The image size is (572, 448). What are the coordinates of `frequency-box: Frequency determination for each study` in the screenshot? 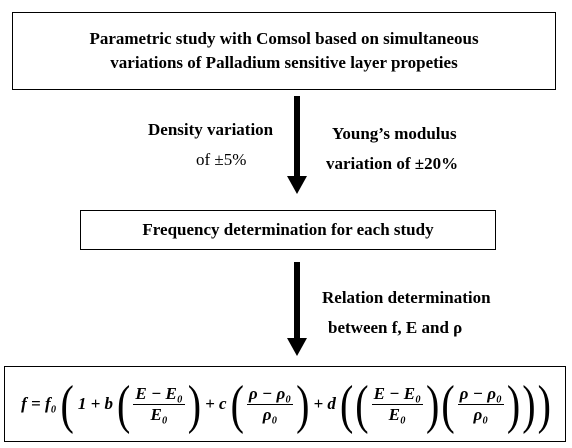 It's located at (288, 230).